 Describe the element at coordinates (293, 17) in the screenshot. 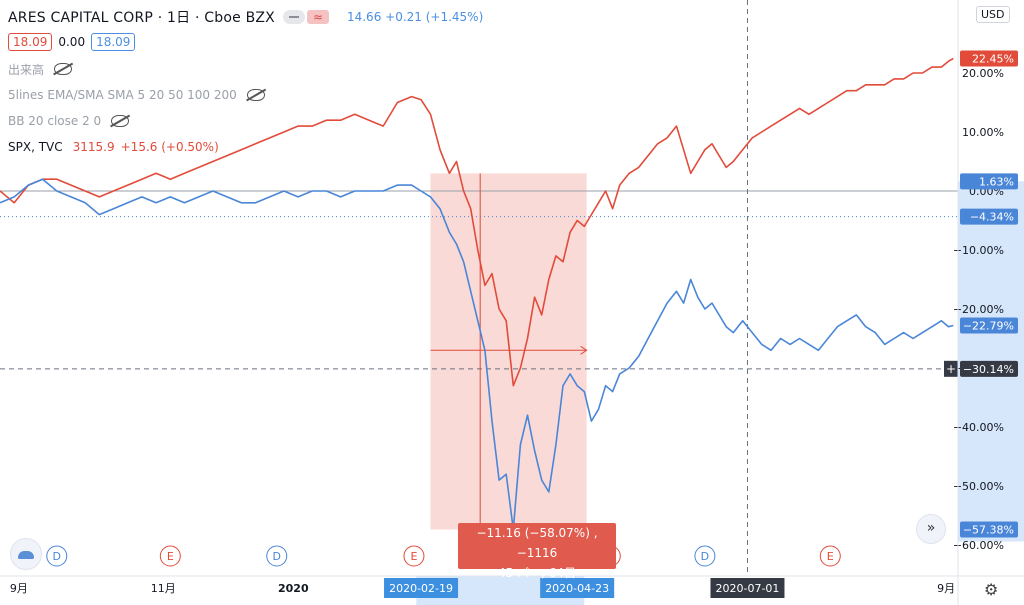

I see `collapse-icon` at that location.